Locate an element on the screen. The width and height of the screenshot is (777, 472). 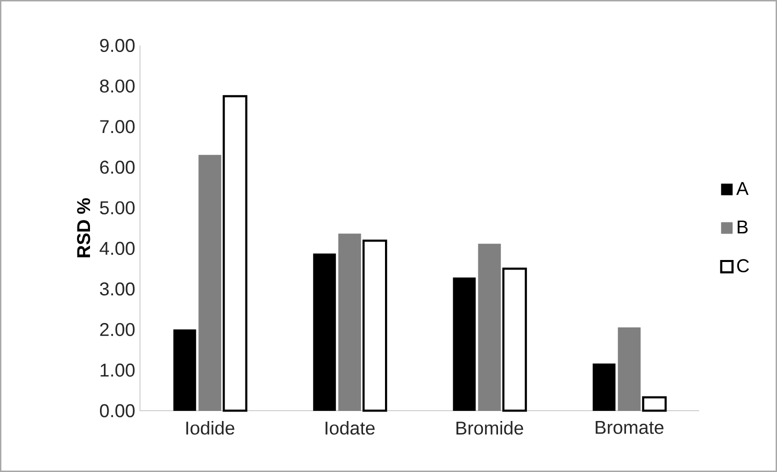
y-tick-label: 6.00 is located at coordinates (117, 167).